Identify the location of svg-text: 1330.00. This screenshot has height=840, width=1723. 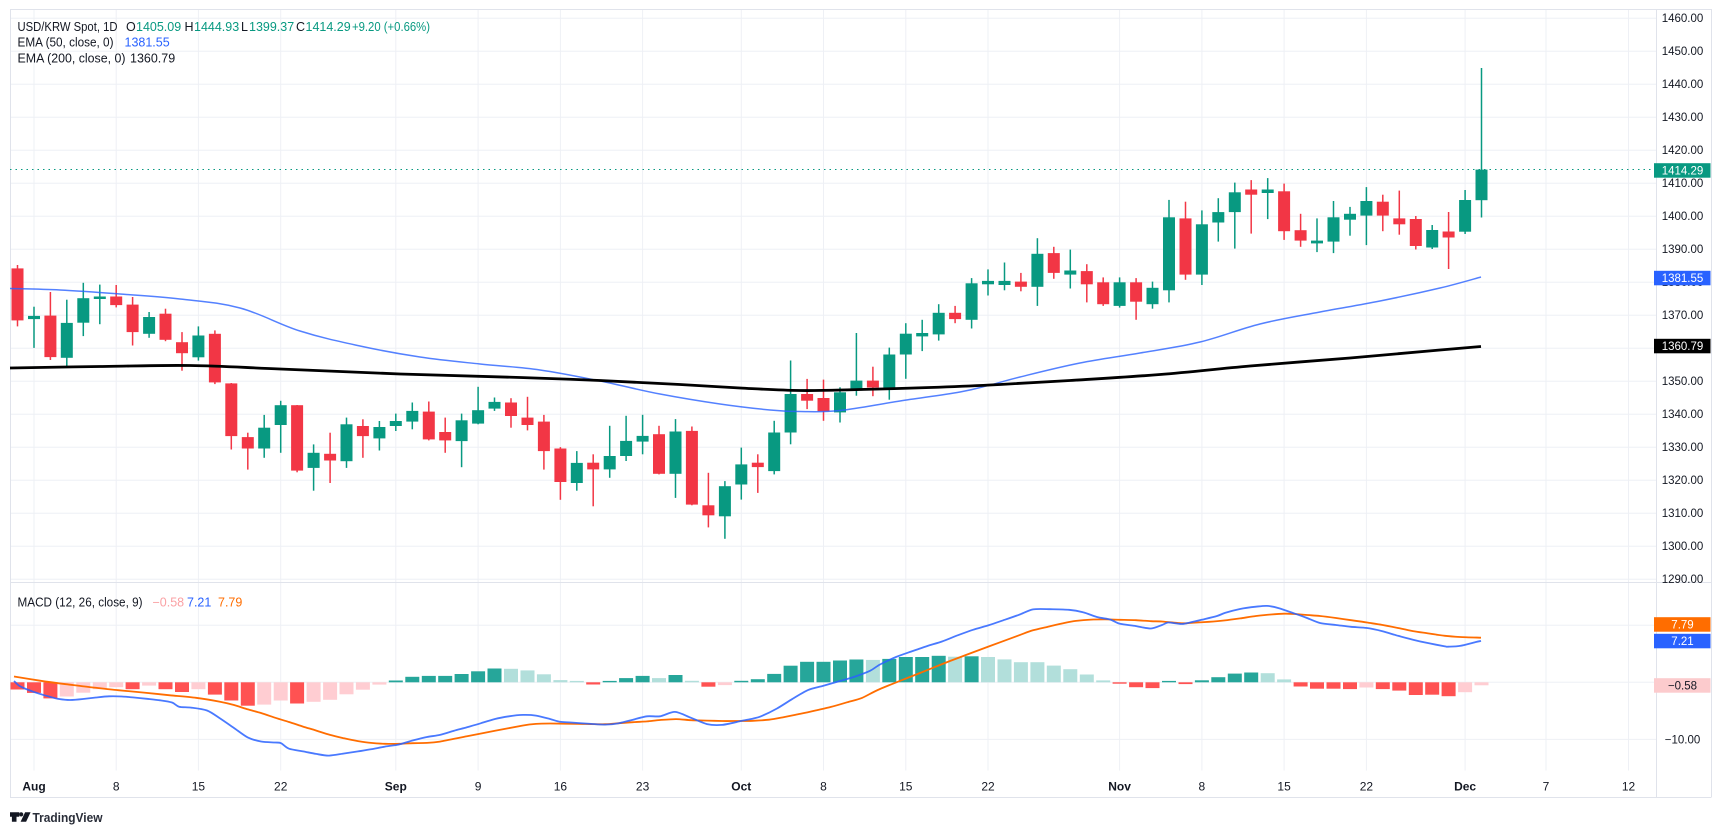
(1683, 448).